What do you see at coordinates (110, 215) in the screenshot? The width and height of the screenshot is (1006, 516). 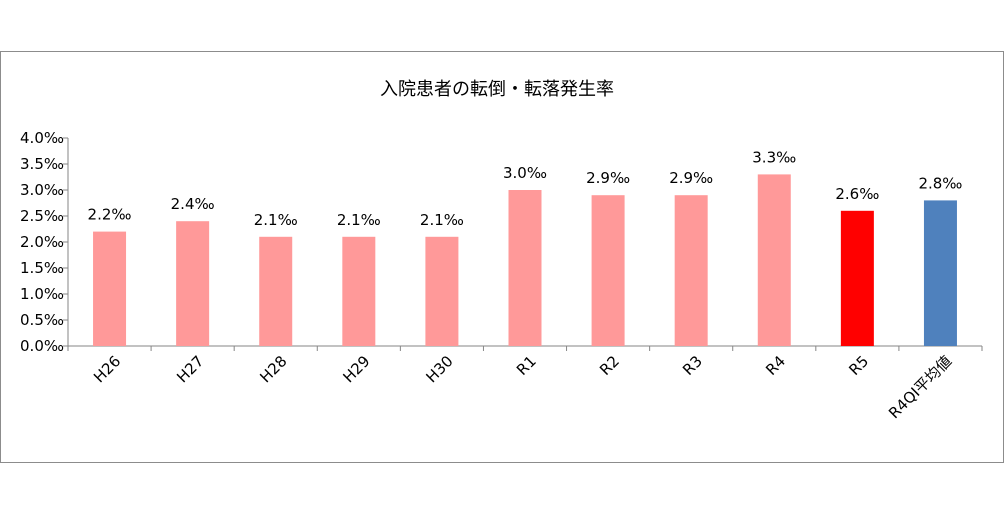 I see `data-label: 2.2‰` at bounding box center [110, 215].